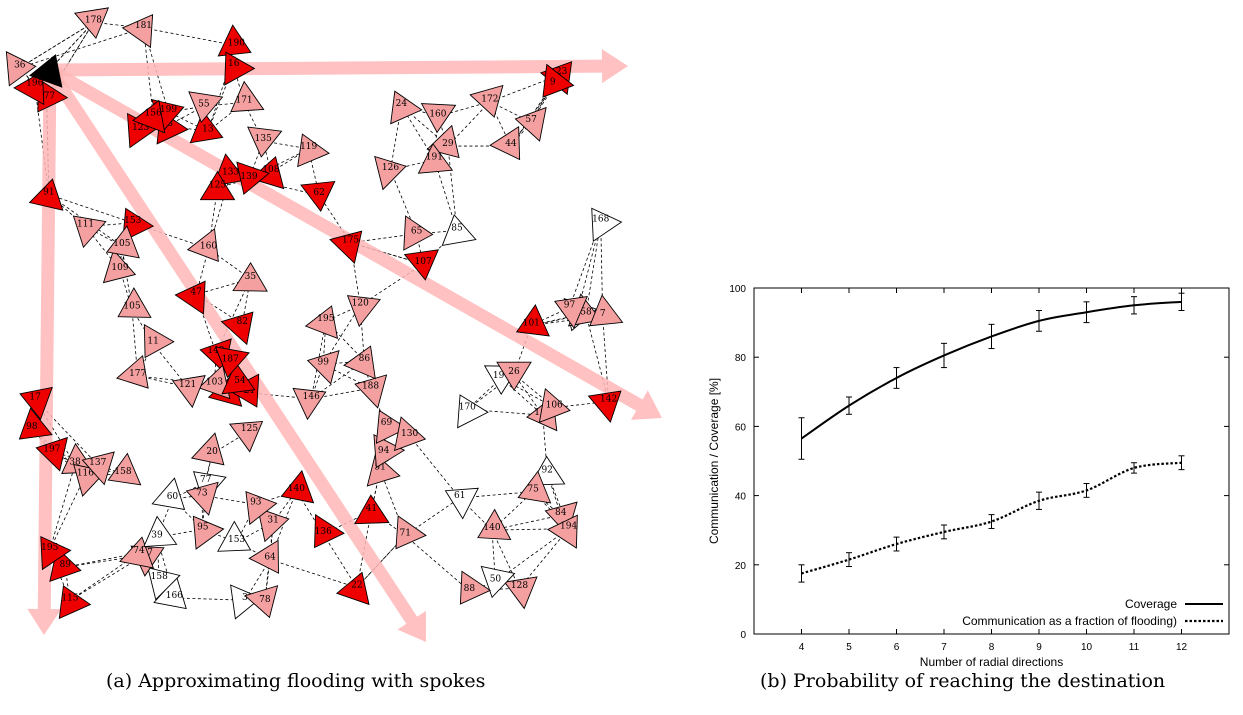  What do you see at coordinates (51, 449) in the screenshot?
I see `node-label: 197` at bounding box center [51, 449].